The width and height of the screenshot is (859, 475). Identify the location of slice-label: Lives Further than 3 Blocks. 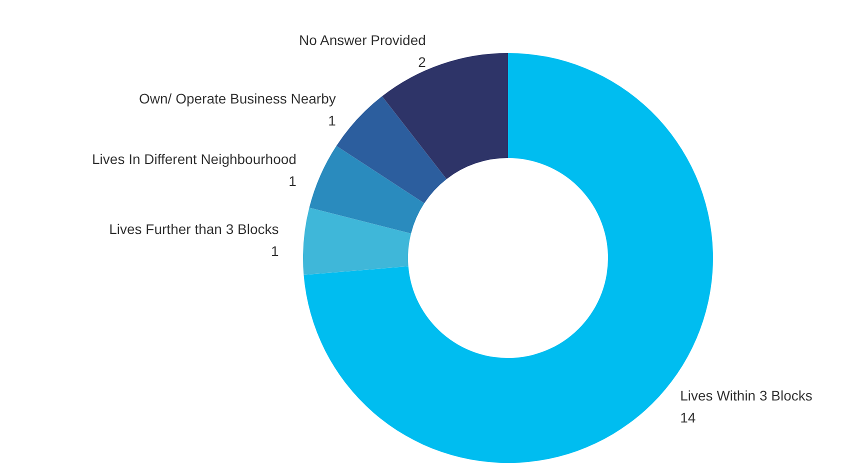
(194, 228).